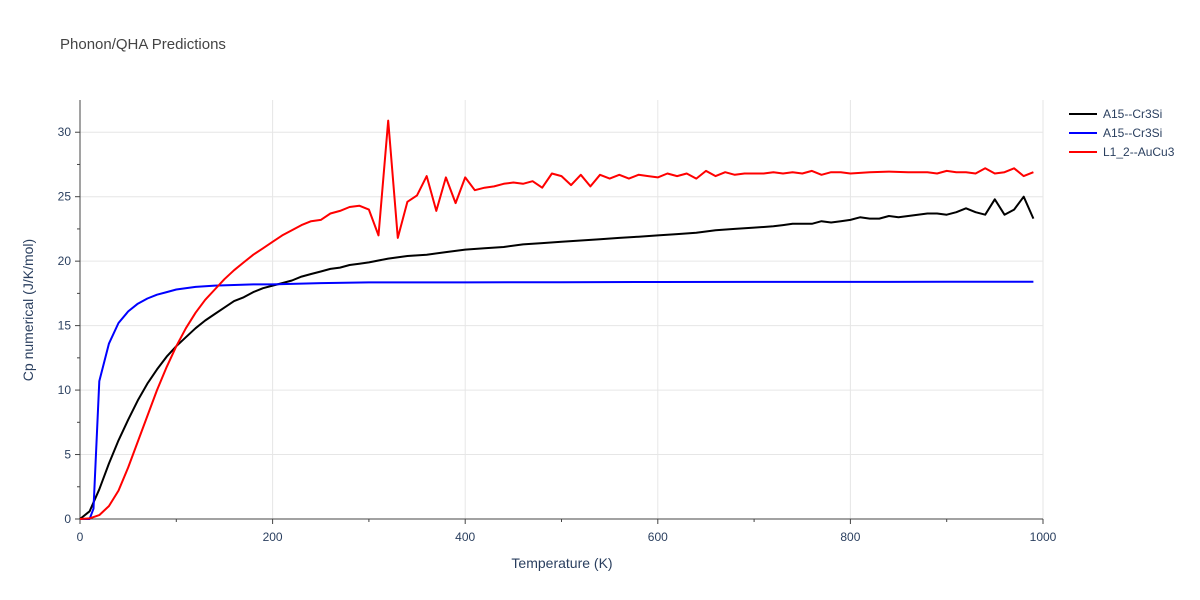 The width and height of the screenshot is (1200, 600). I want to click on legend-item-2: A15--Cr3Si, so click(1115, 133).